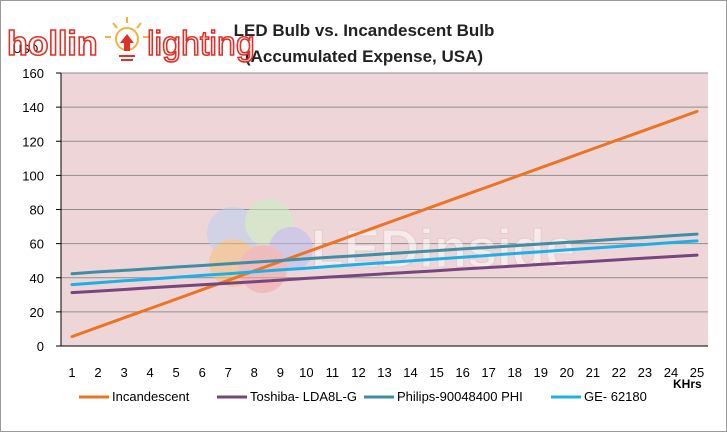 The height and width of the screenshot is (433, 727). I want to click on x-tick-label: 18, so click(514, 372).